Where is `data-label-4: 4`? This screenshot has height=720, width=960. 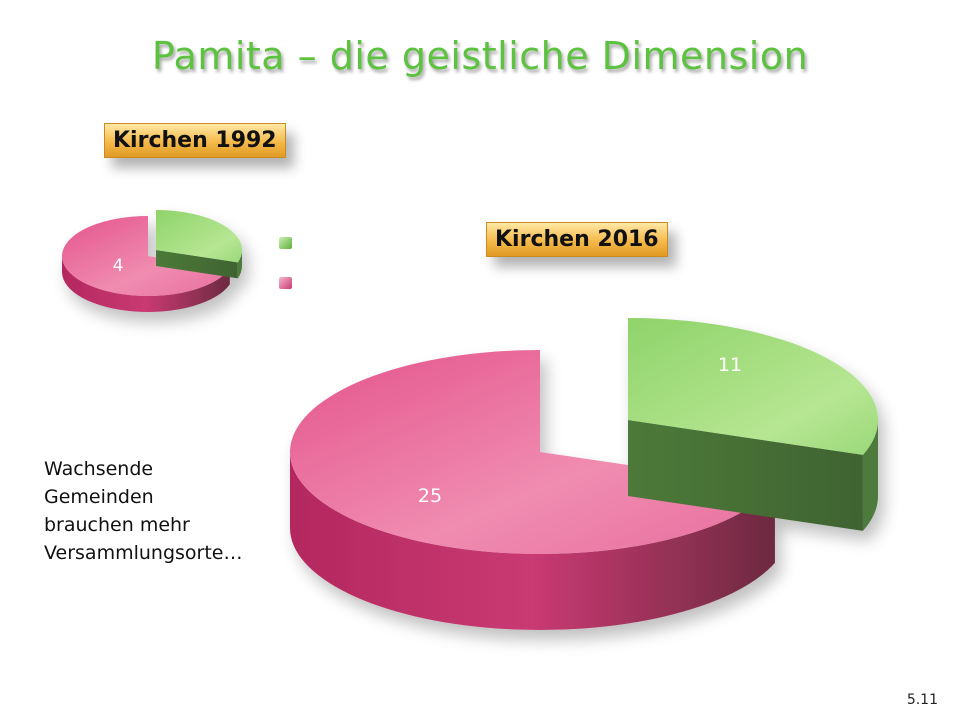 data-label-4: 4 is located at coordinates (118, 266).